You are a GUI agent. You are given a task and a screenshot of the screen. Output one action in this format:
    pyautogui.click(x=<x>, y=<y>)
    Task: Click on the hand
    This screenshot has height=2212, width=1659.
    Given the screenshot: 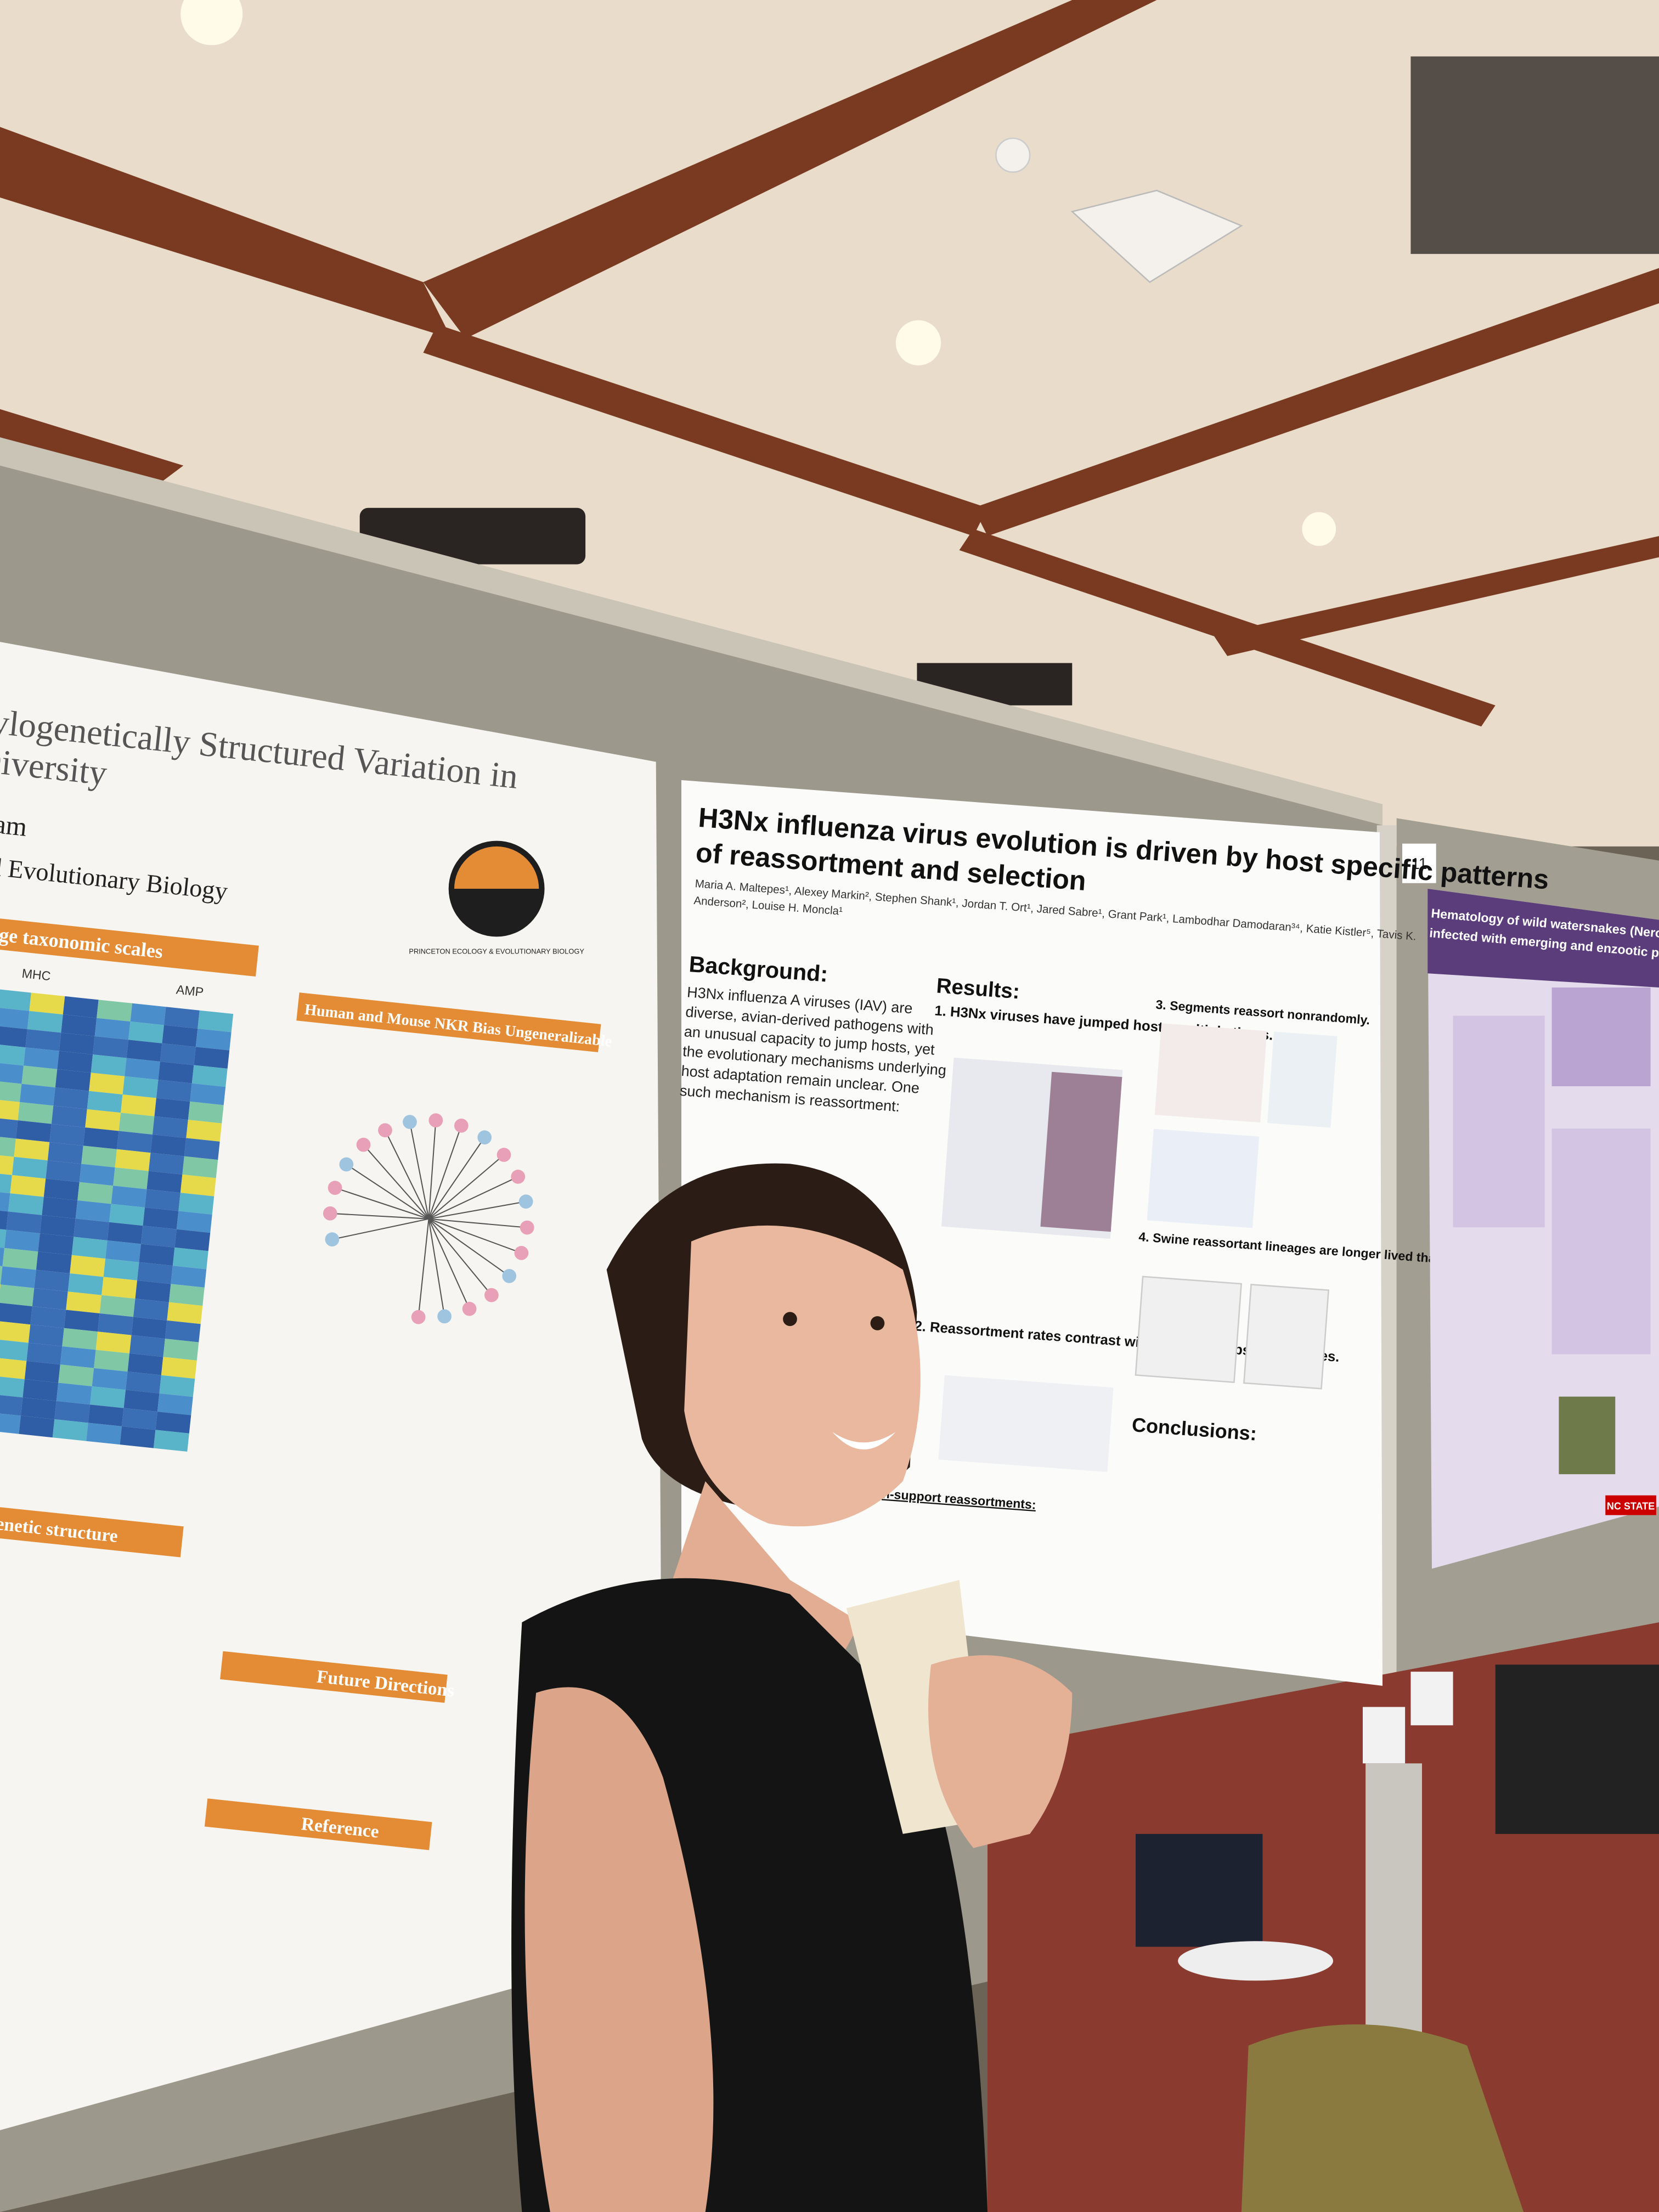 What is the action you would take?
    pyautogui.click(x=1000, y=1751)
    